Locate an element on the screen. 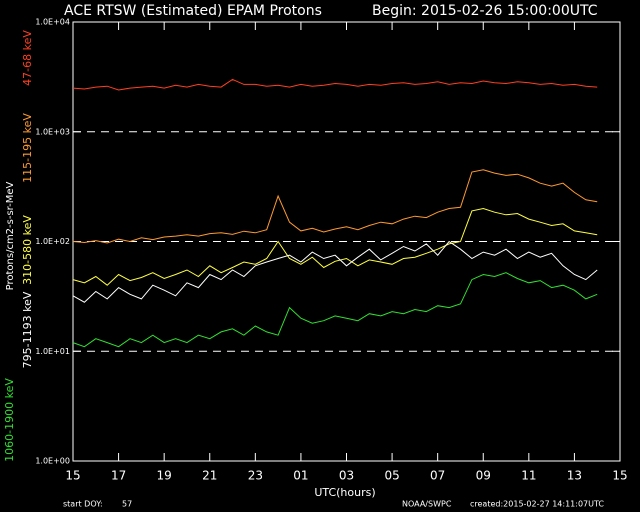  y-tick-label: 1.0E+01 is located at coordinates (52, 351).